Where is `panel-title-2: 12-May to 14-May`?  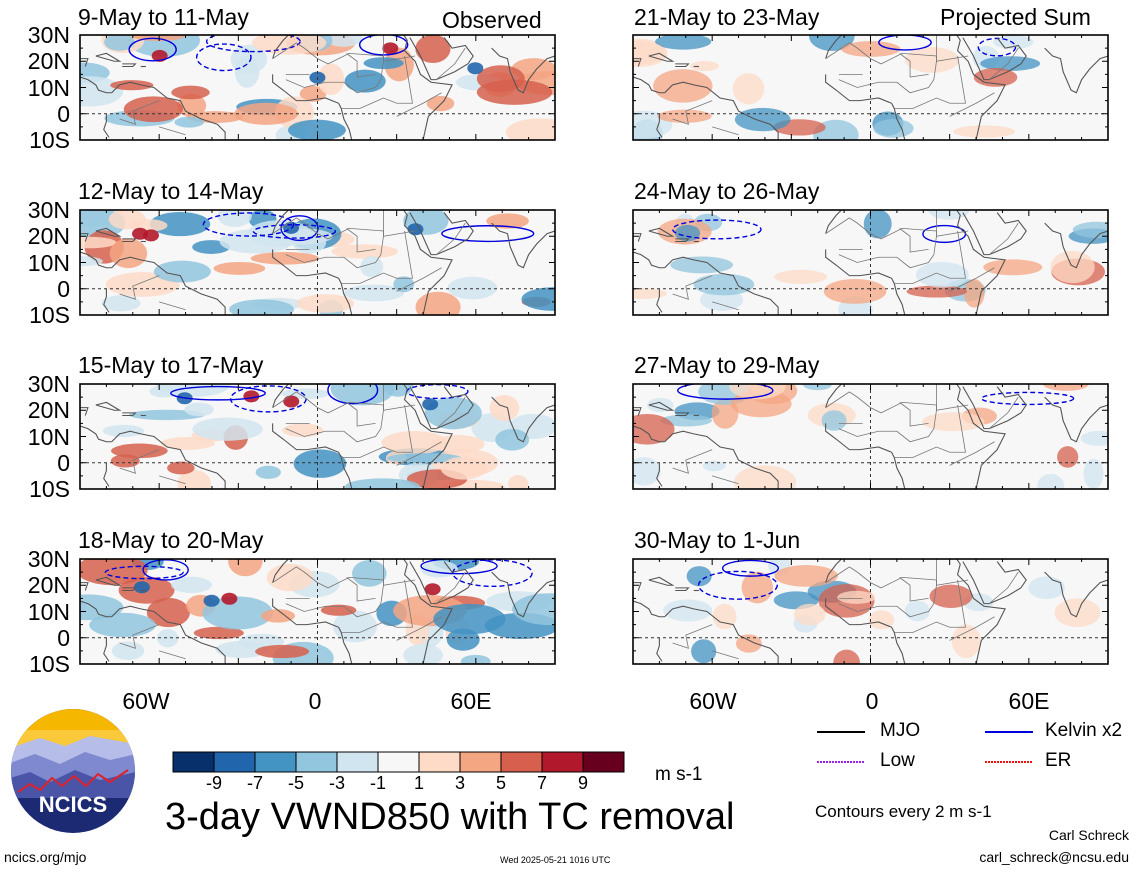
panel-title-2: 12-May to 14-May is located at coordinates (171, 191).